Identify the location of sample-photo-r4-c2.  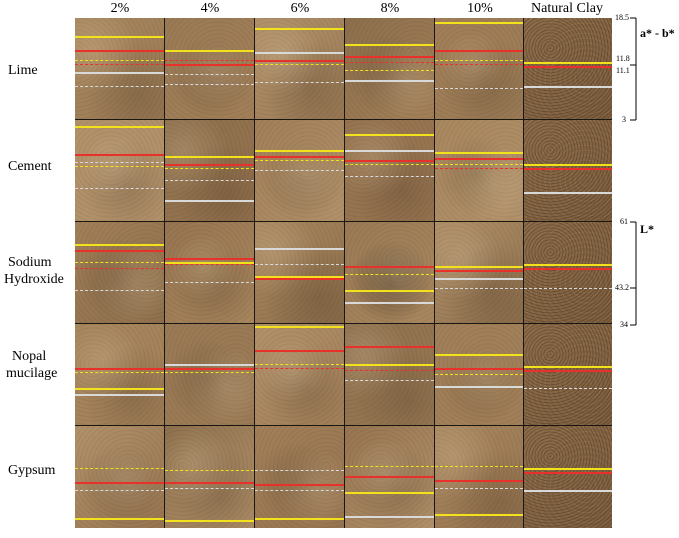
(209, 374).